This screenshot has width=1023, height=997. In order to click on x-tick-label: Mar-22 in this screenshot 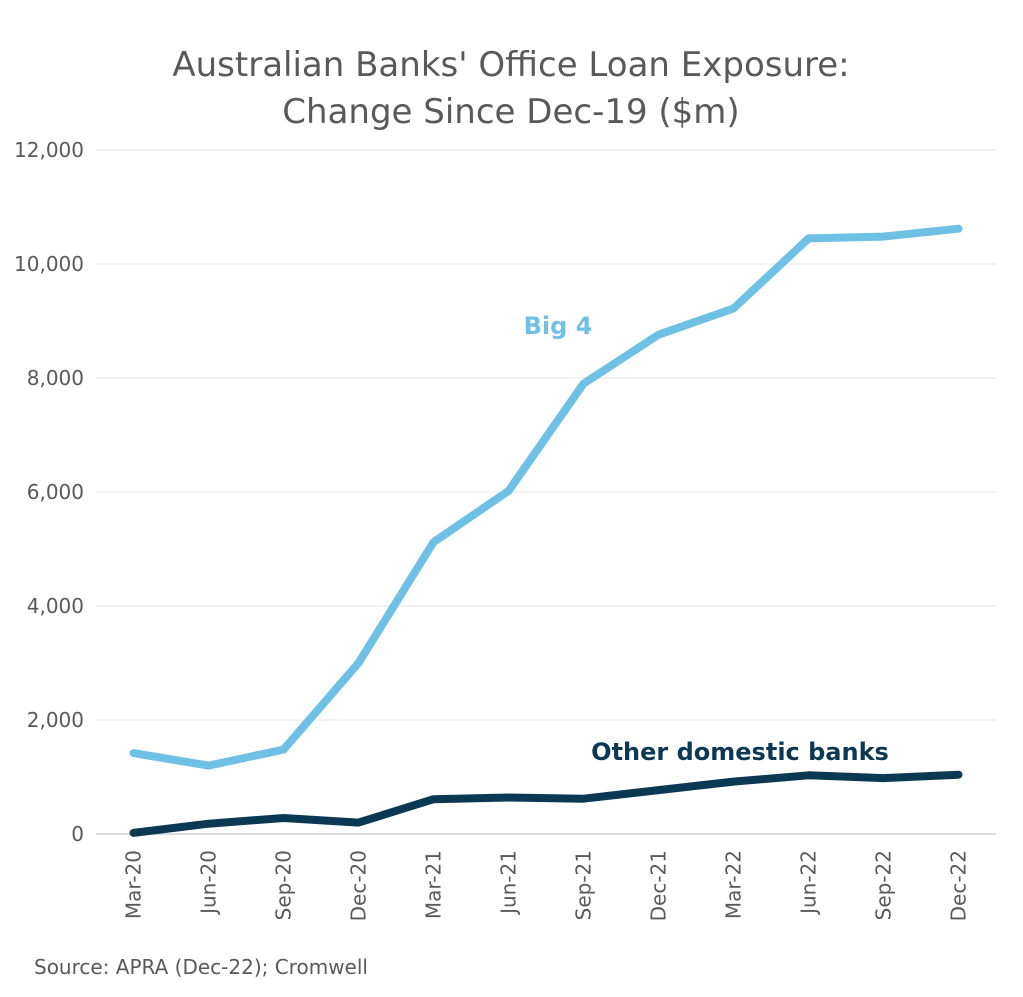, I will do `click(734, 884)`.